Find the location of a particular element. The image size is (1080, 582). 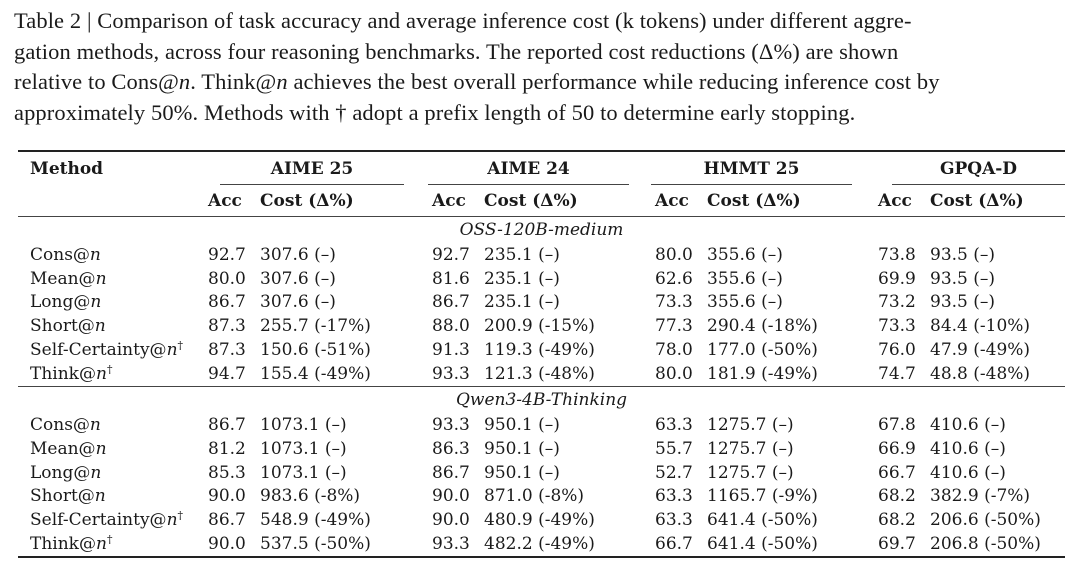

acc-cell: 73.8 is located at coordinates (897, 255).